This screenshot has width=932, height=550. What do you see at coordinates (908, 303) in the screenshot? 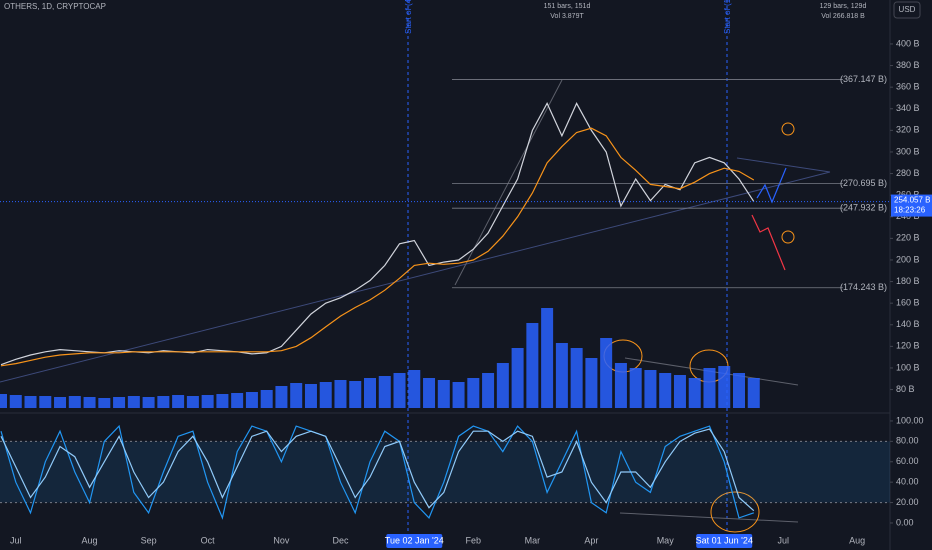
I see `y-tick-label: 160 B` at bounding box center [908, 303].